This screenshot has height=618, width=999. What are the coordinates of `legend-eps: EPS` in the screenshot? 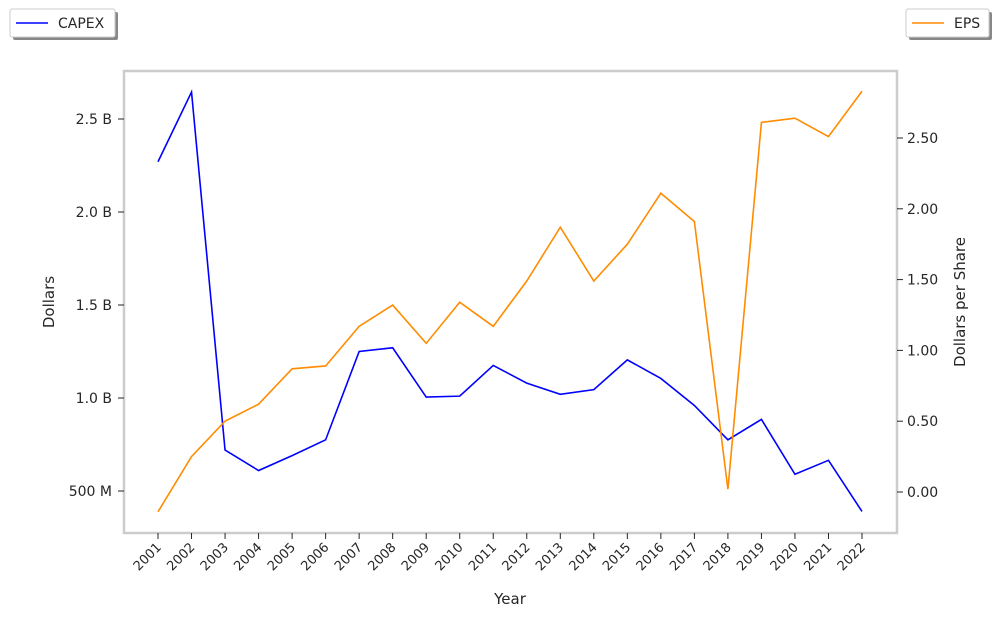 It's located at (948, 24).